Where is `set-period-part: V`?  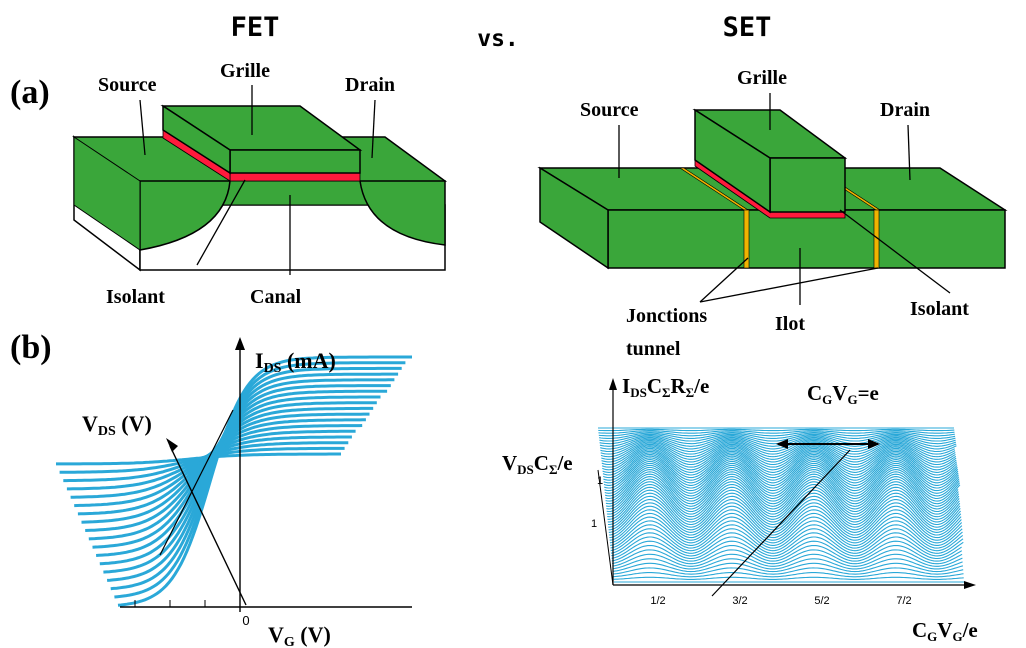 set-period-part: V is located at coordinates (839, 393).